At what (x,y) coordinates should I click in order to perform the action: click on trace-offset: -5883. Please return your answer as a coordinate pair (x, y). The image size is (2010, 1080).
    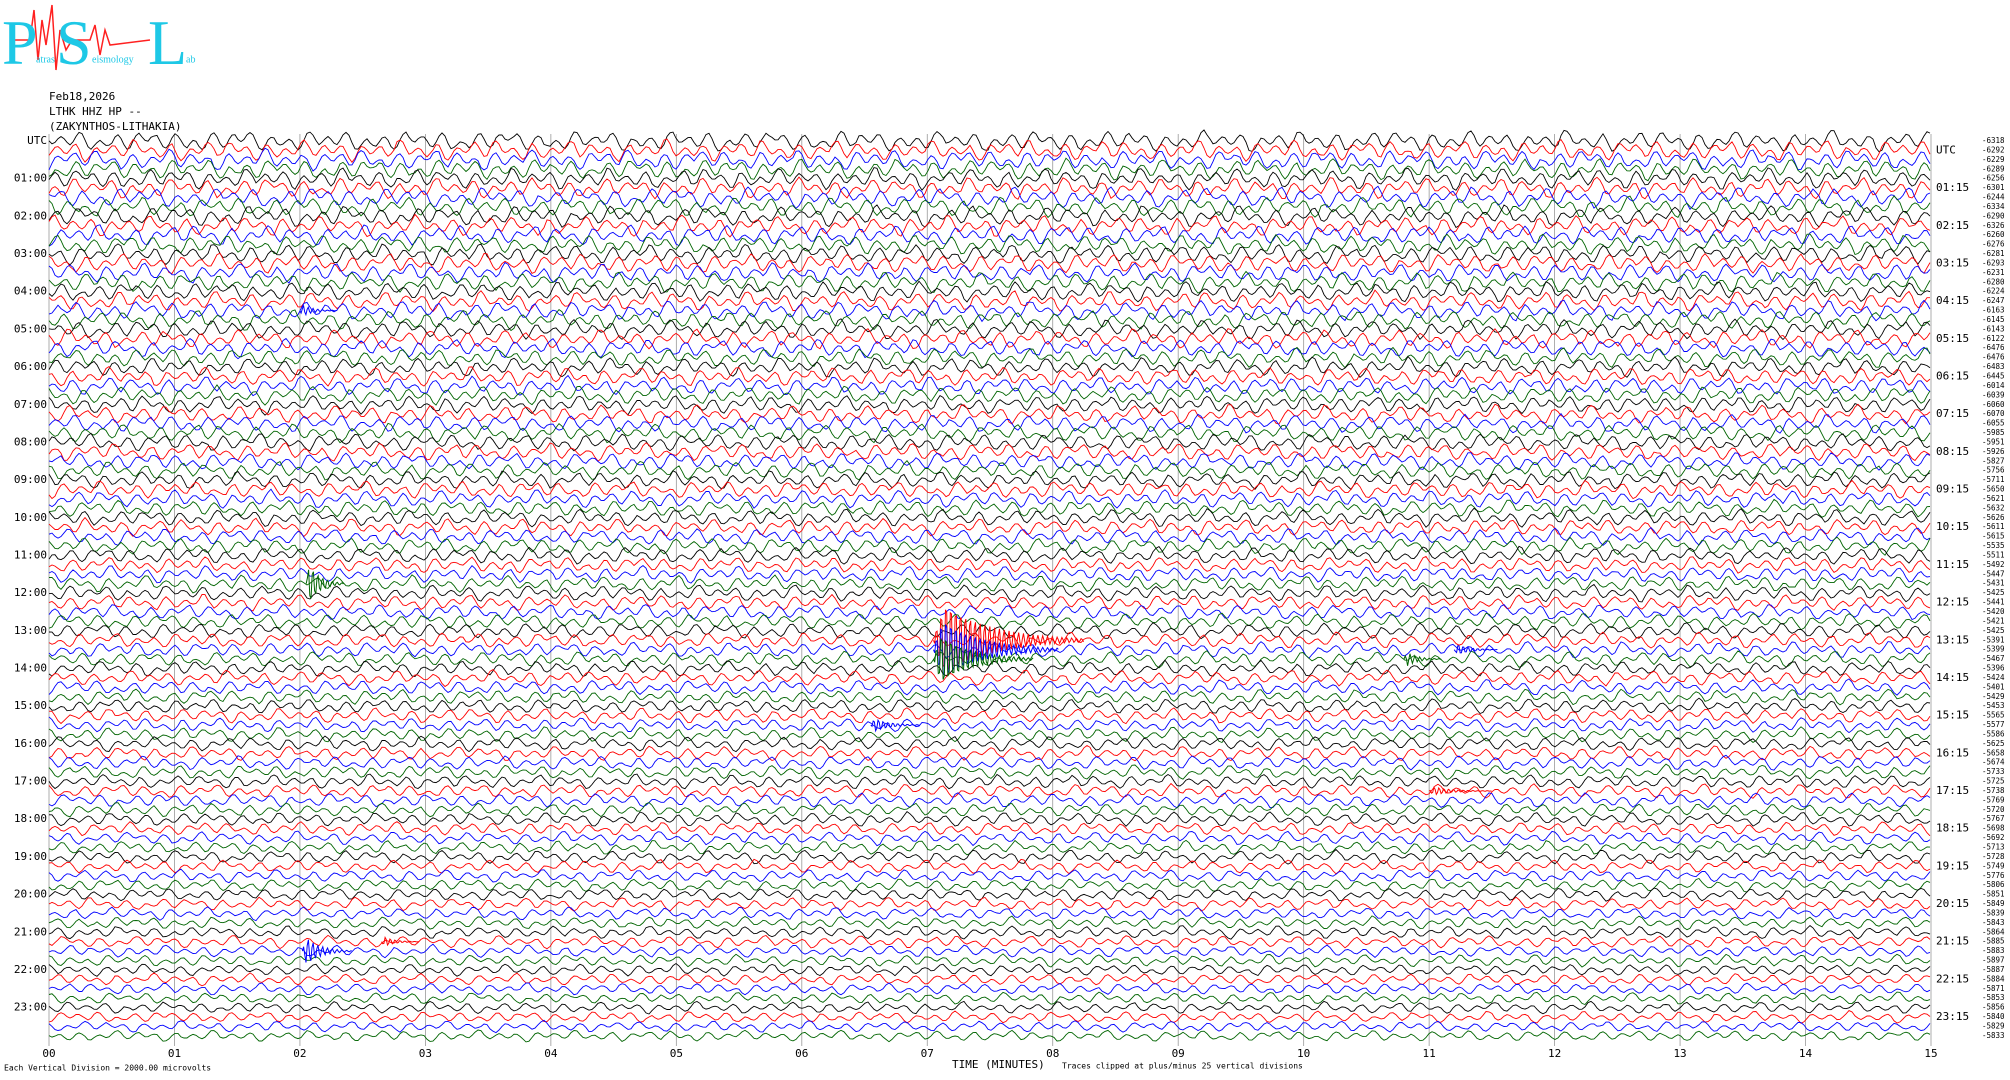
    Looking at the image, I should click on (1993, 950).